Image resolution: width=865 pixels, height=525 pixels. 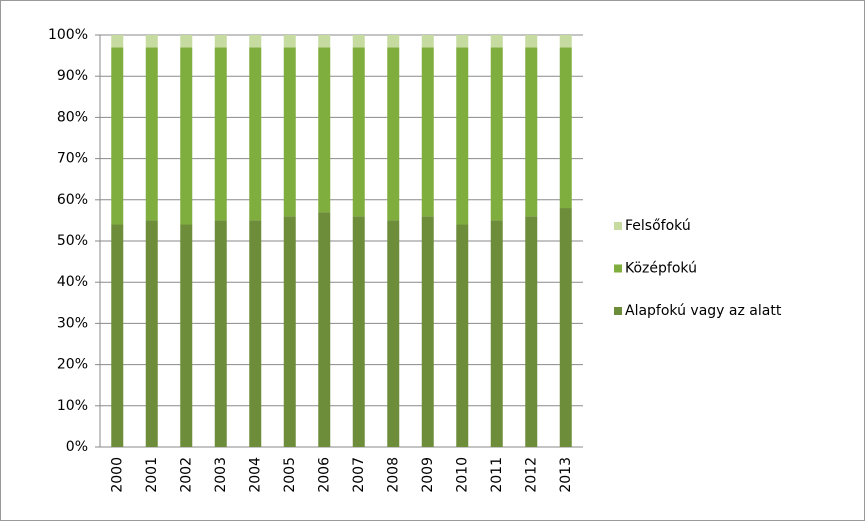 I want to click on x-tick-label: 2011, so click(x=497, y=475).